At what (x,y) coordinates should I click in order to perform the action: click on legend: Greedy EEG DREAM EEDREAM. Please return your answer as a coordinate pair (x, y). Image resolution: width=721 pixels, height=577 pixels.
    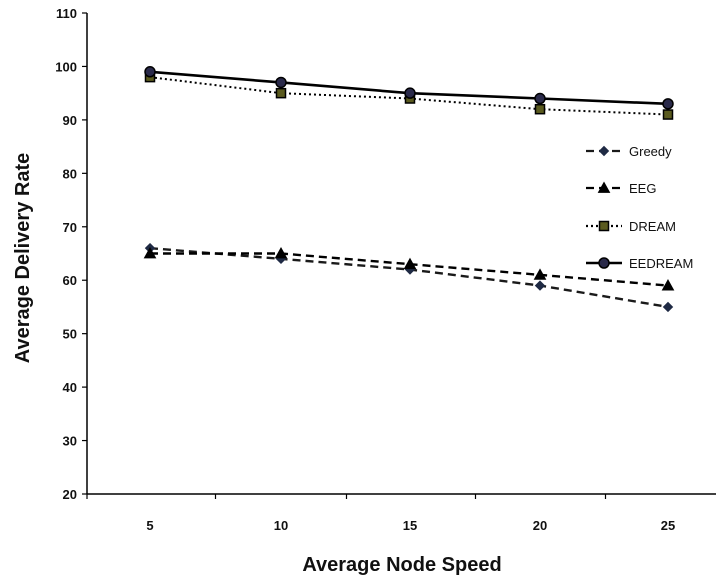
    Looking at the image, I should click on (639, 207).